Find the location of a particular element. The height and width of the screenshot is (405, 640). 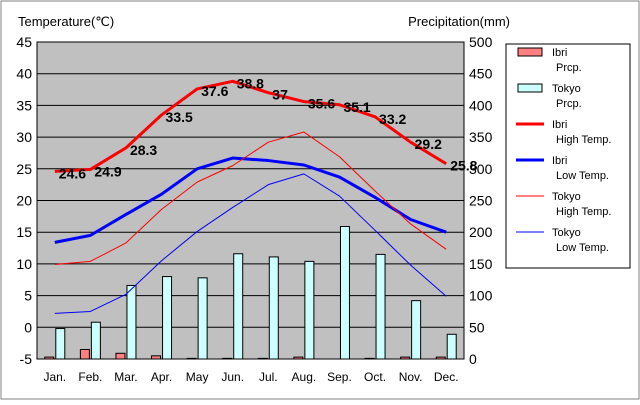

data-label: 25.8 is located at coordinates (463, 166).